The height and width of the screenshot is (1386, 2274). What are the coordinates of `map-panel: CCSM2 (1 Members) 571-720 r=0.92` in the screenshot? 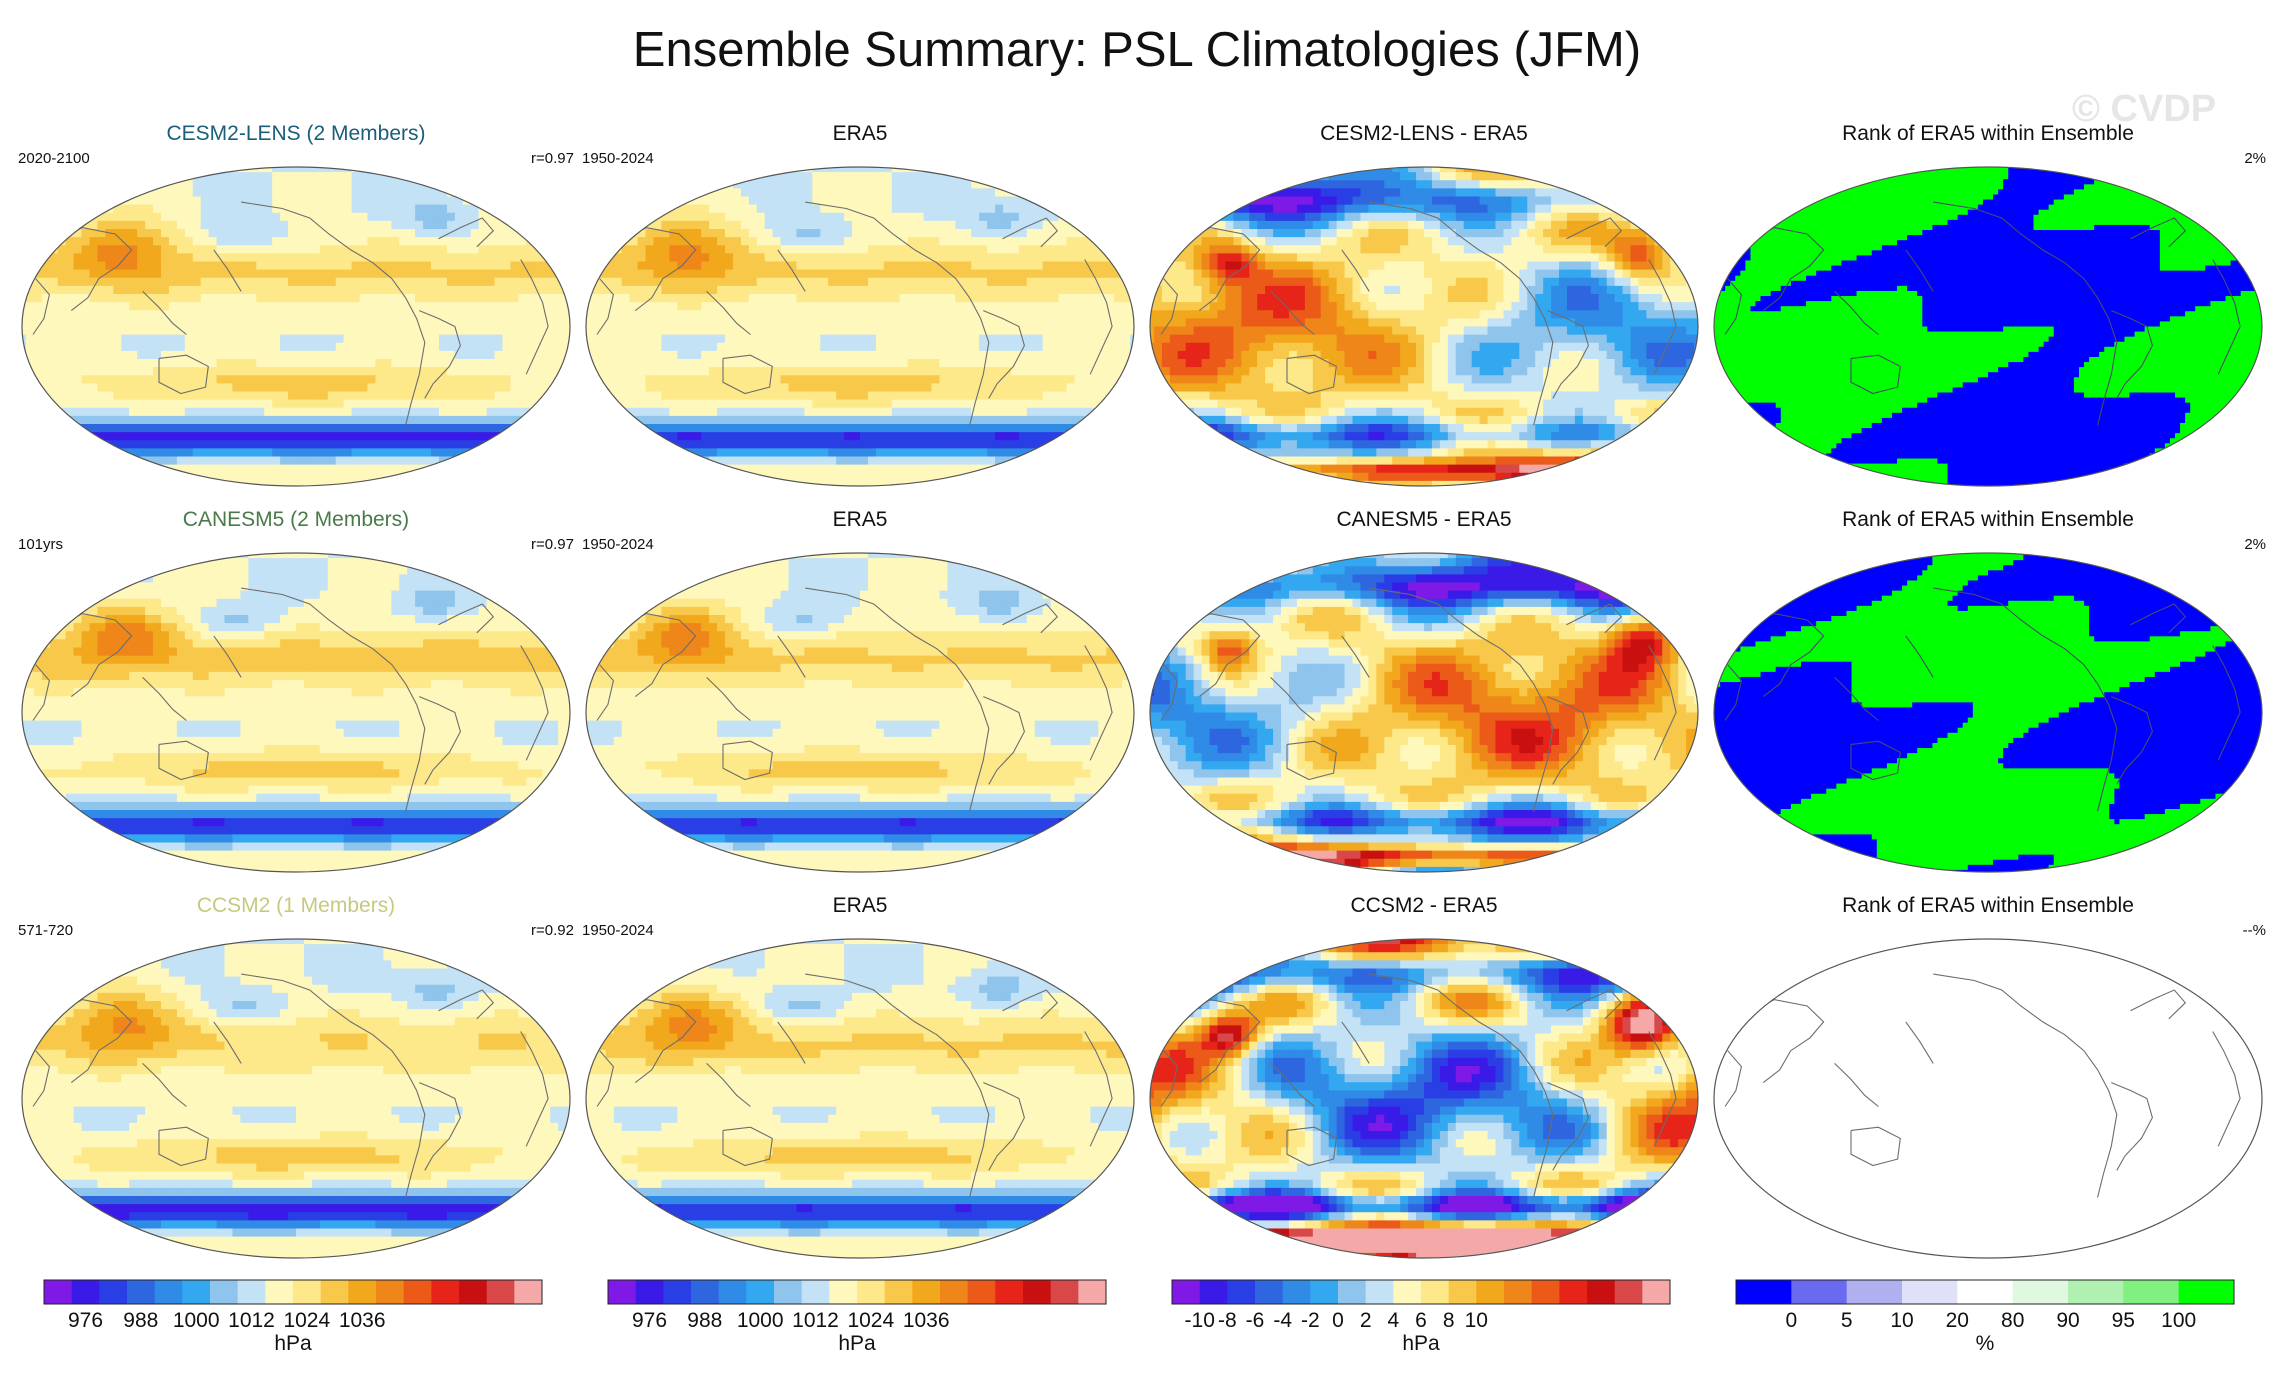 It's located at (296, 1078).